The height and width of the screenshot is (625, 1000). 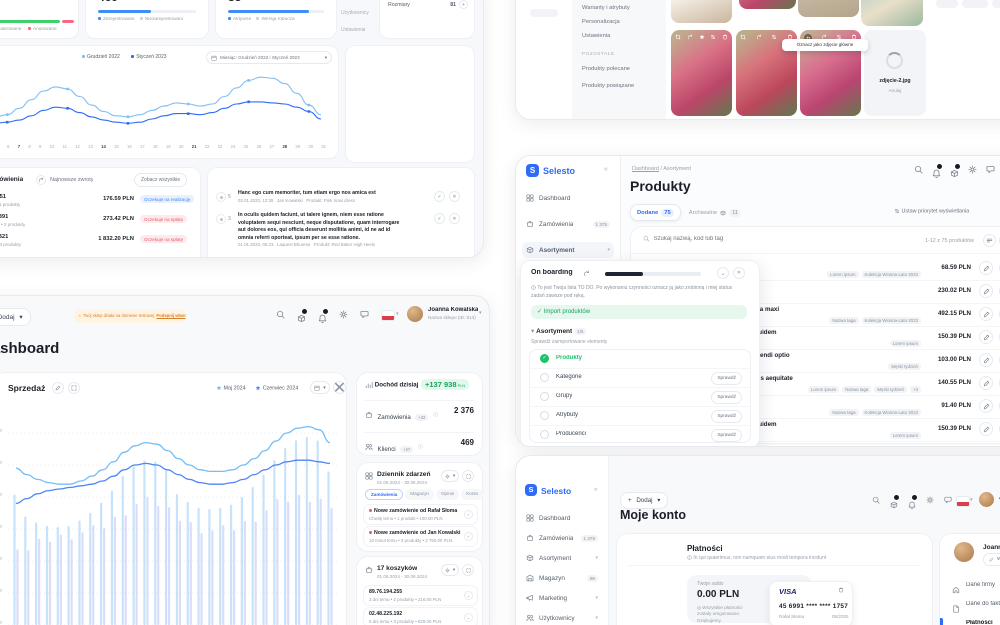 I want to click on upload-cancel-link: Anuluj, so click(x=895, y=90).